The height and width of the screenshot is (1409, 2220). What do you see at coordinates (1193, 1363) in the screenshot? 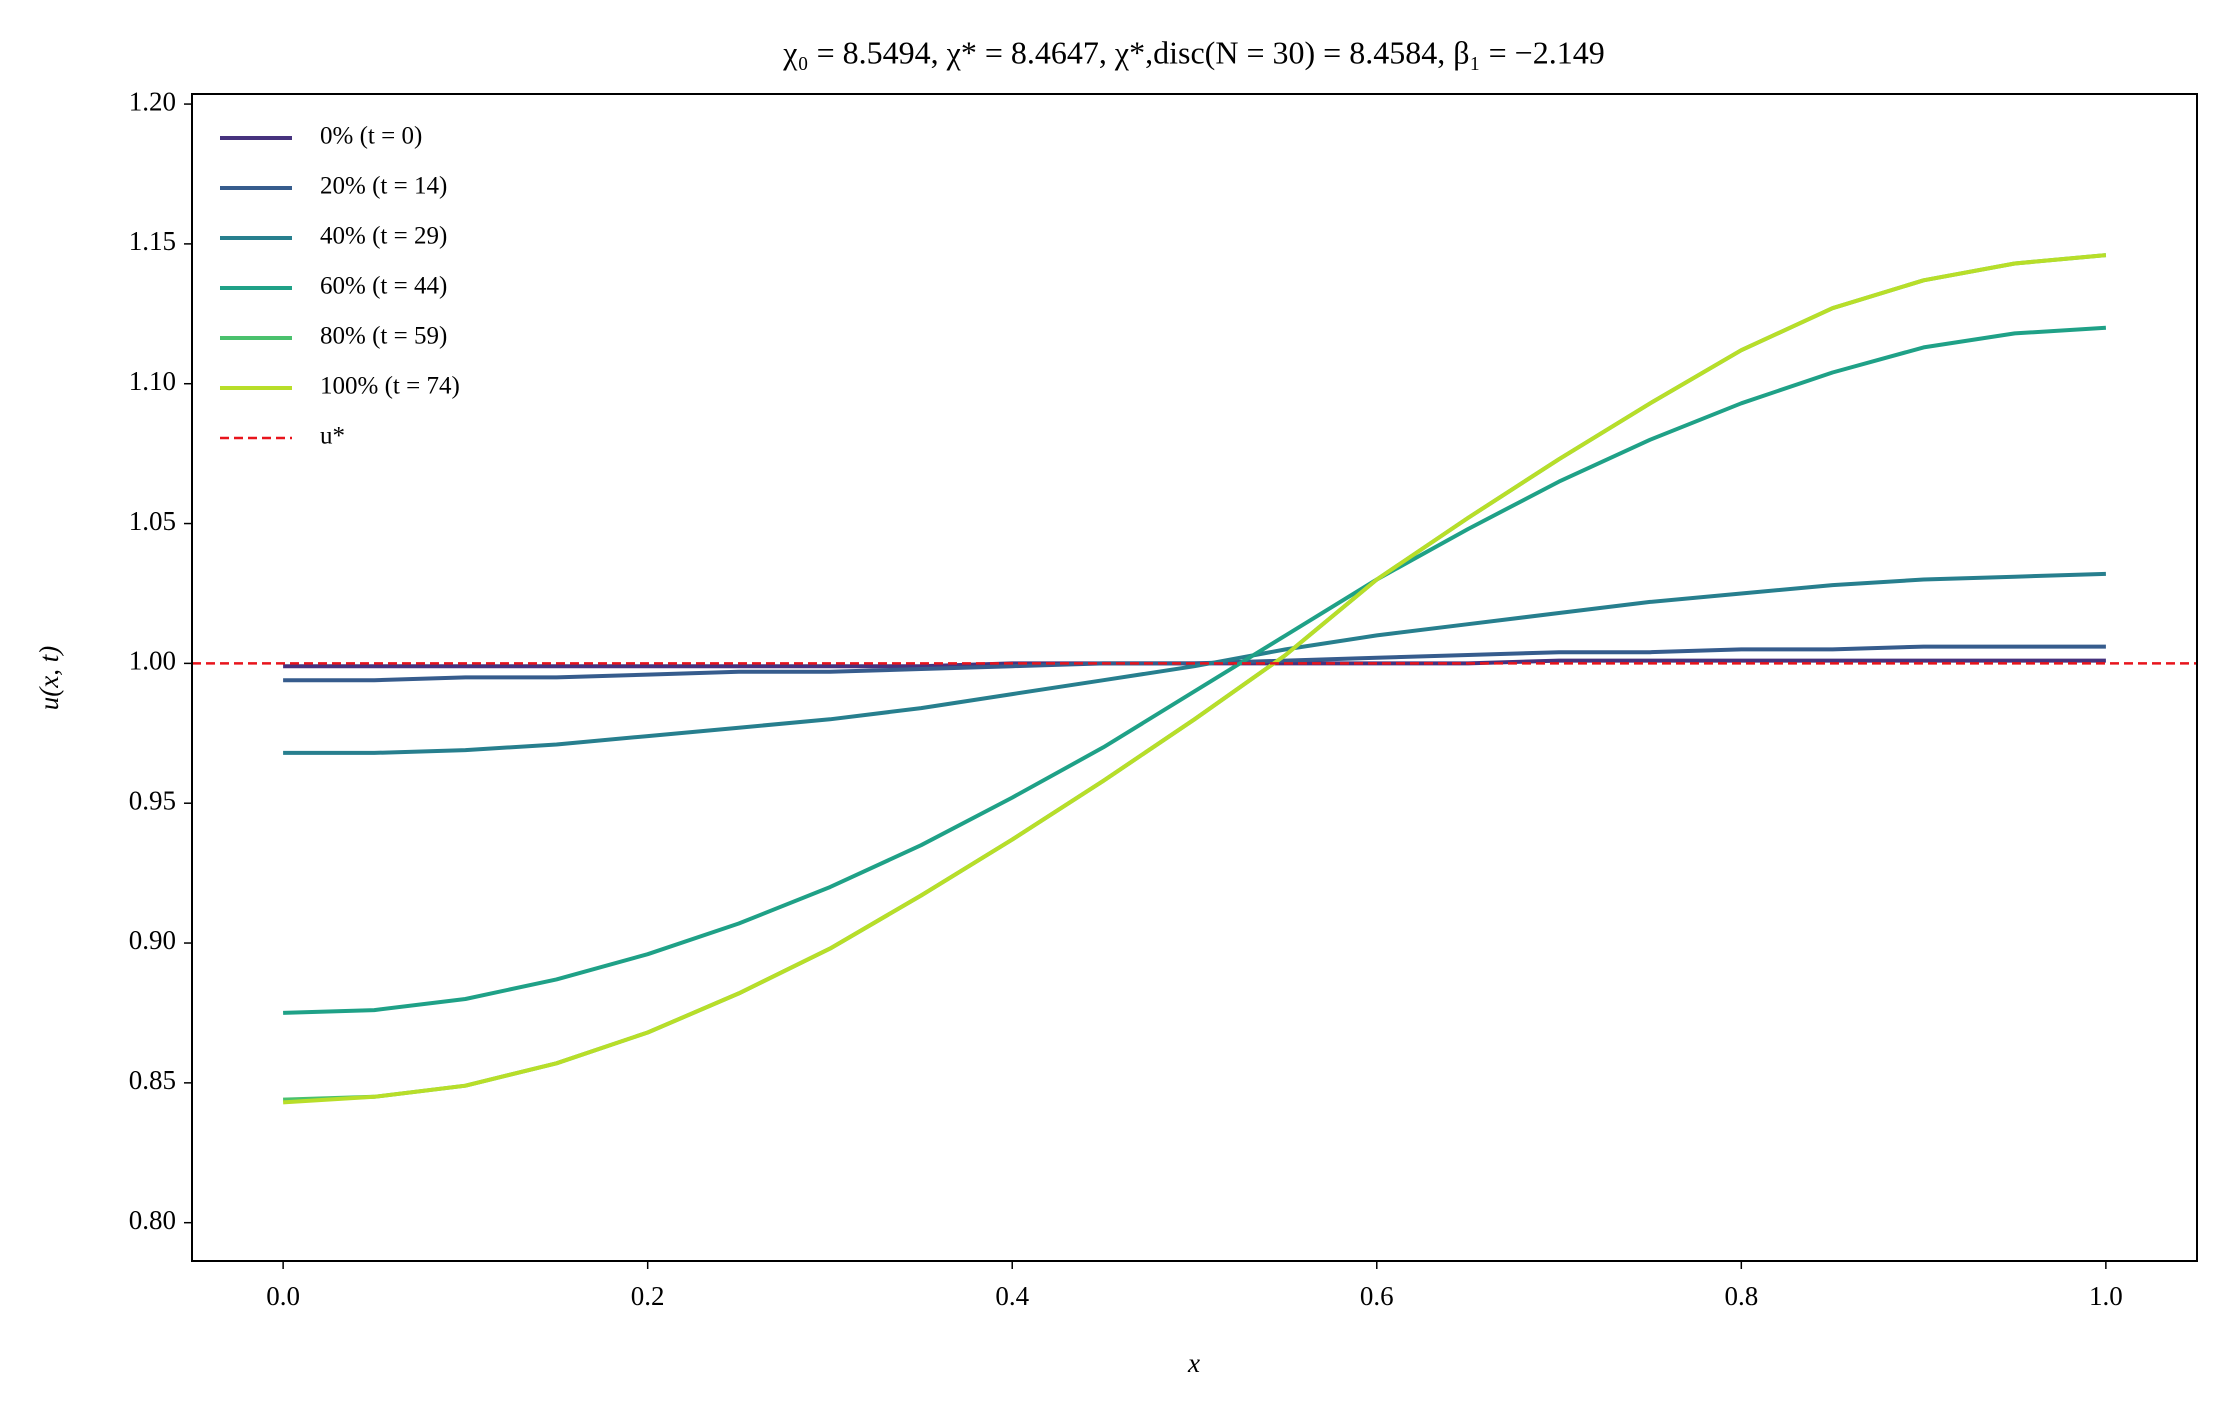
I see `x-axis-label: x` at bounding box center [1193, 1363].